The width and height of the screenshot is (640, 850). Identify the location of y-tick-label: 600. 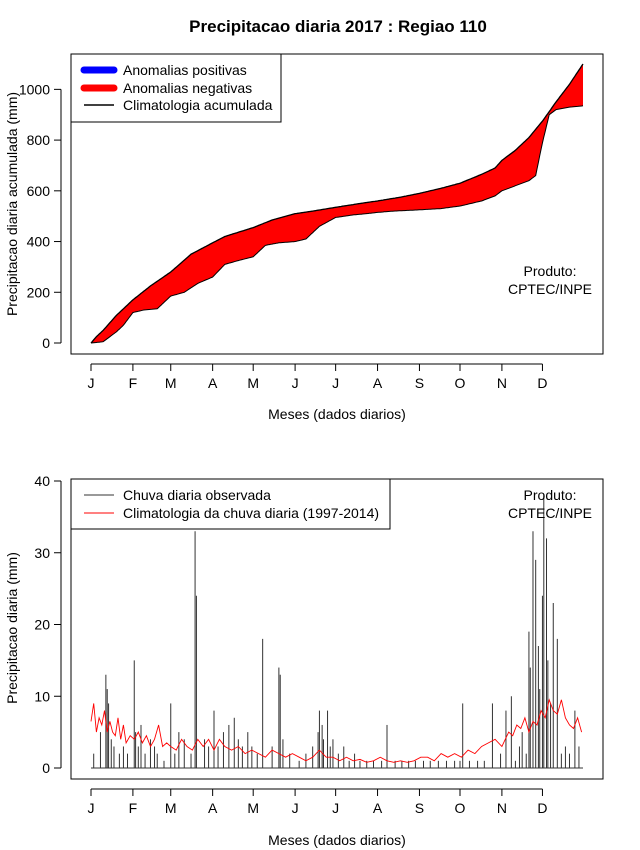
(39, 191).